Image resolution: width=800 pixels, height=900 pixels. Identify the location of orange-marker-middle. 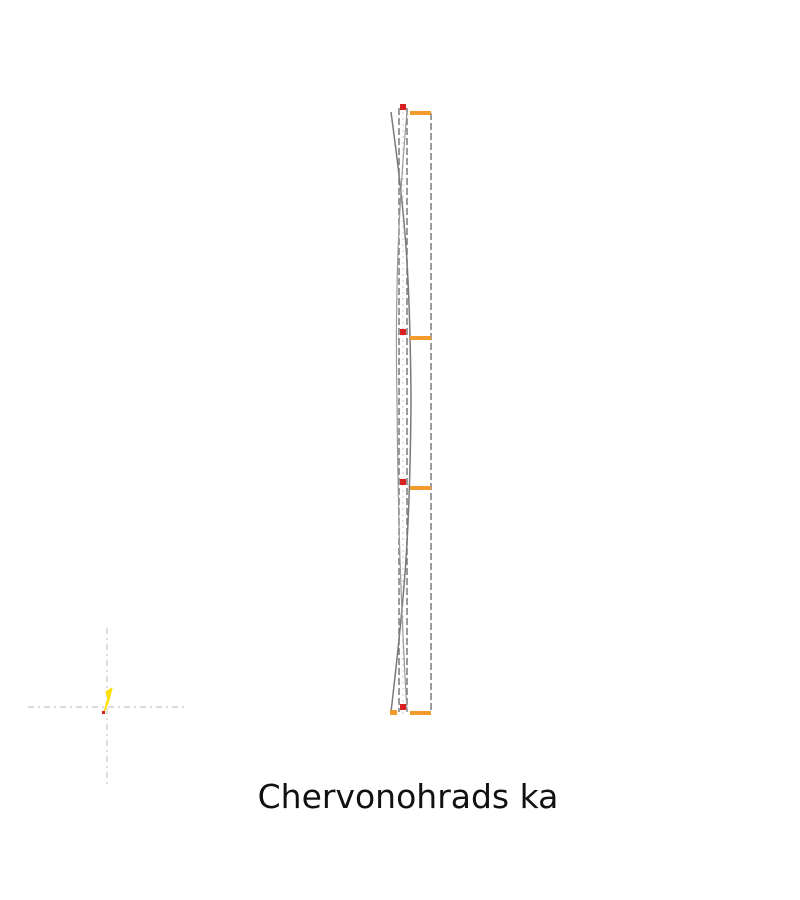
(420, 488).